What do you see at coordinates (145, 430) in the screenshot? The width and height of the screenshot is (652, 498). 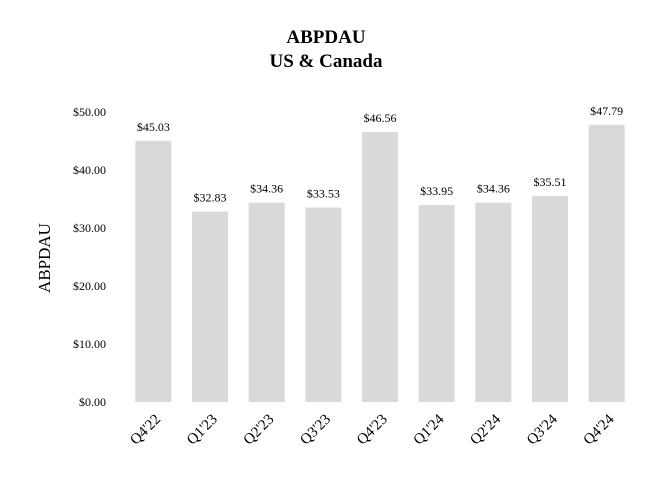 I see `x-tick-label: Q4'22` at bounding box center [145, 430].